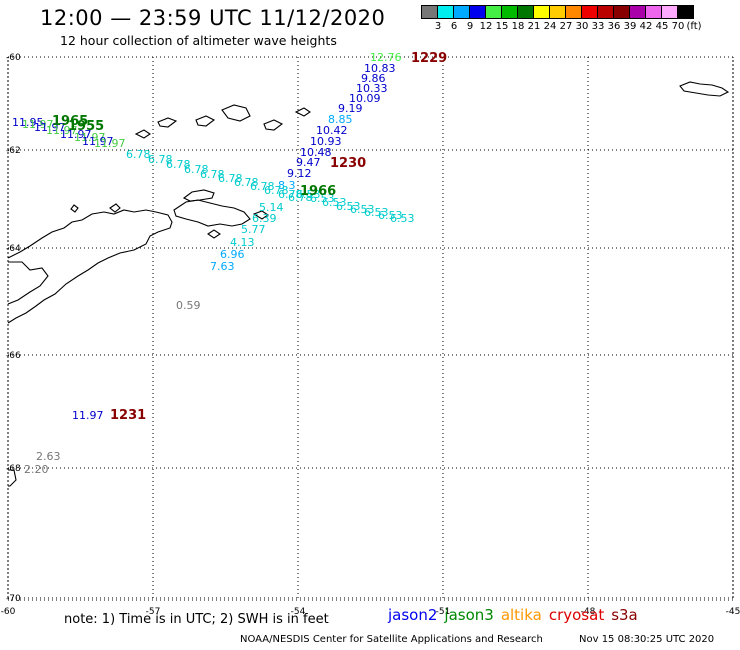  I want to click on coast-antarctic-peninsula, so click(90, 266).